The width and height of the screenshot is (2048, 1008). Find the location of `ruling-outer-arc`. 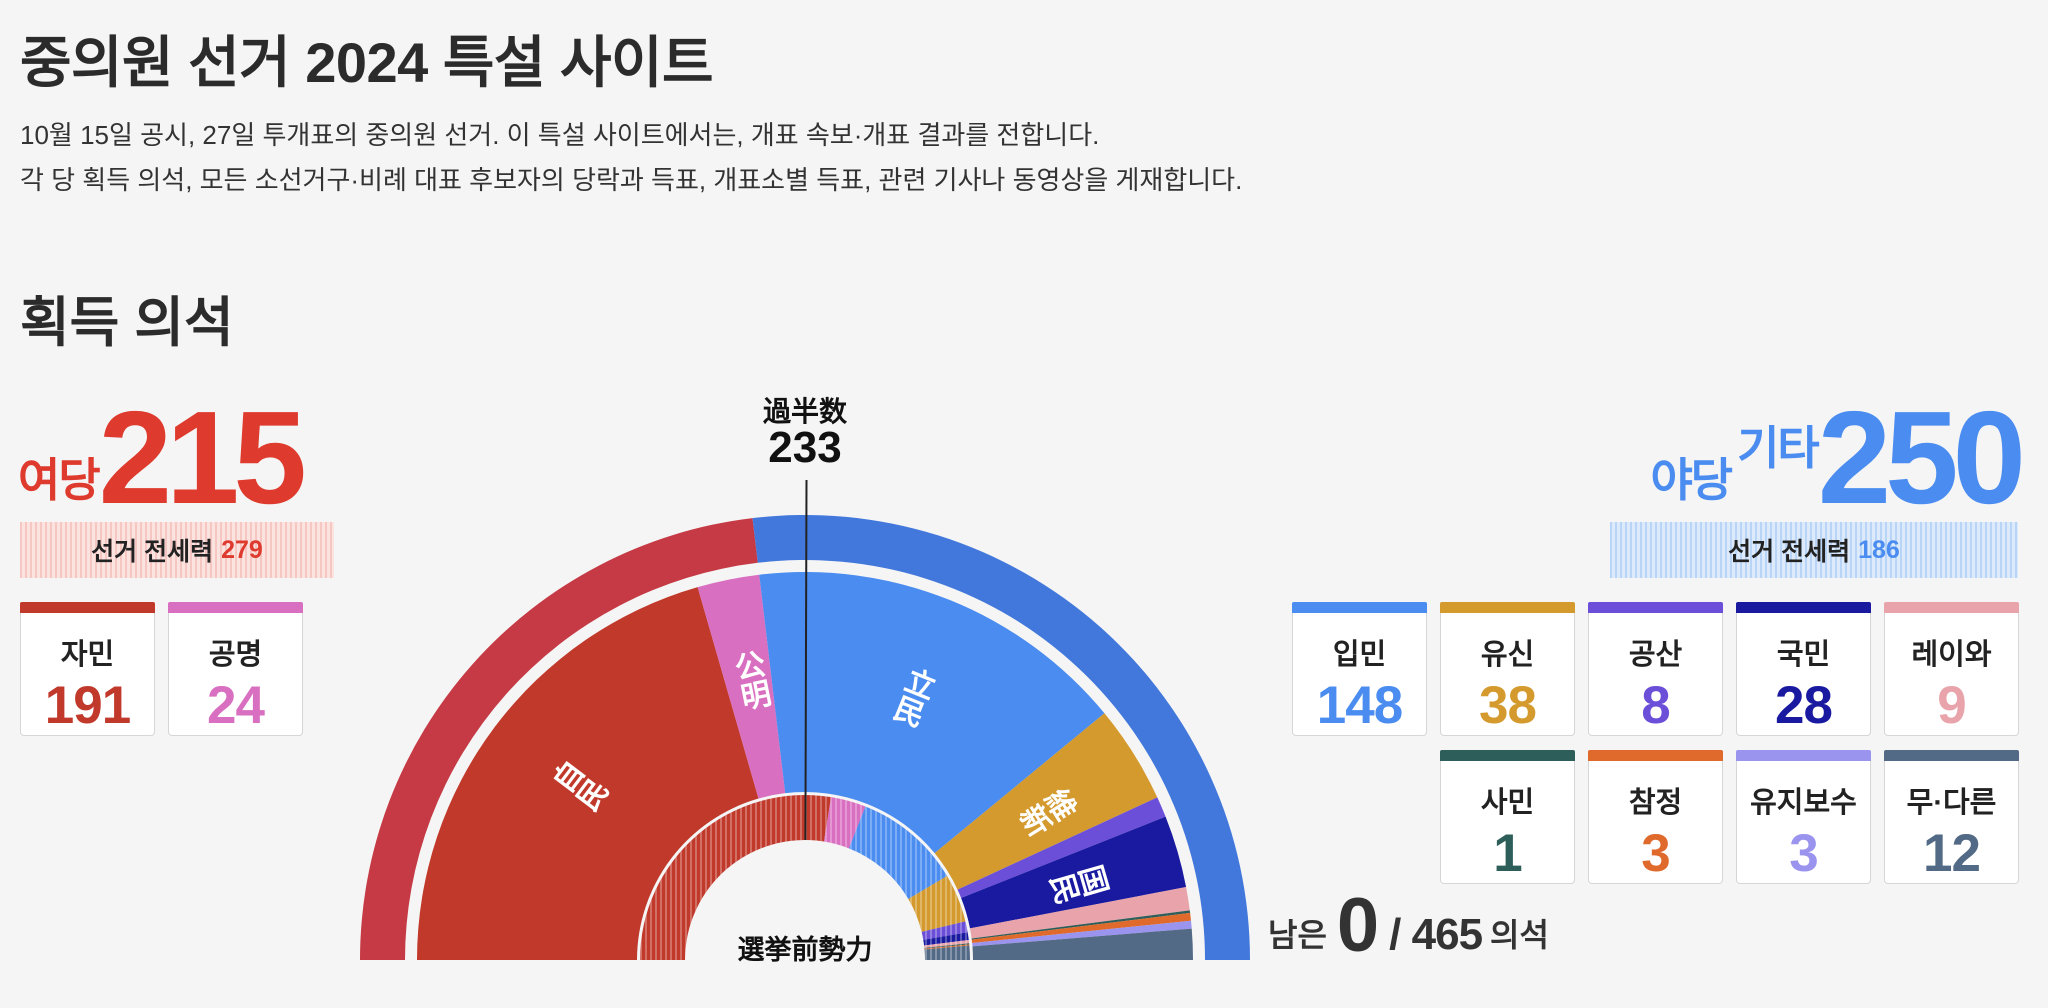

ruling-outer-arc is located at coordinates (559, 739).